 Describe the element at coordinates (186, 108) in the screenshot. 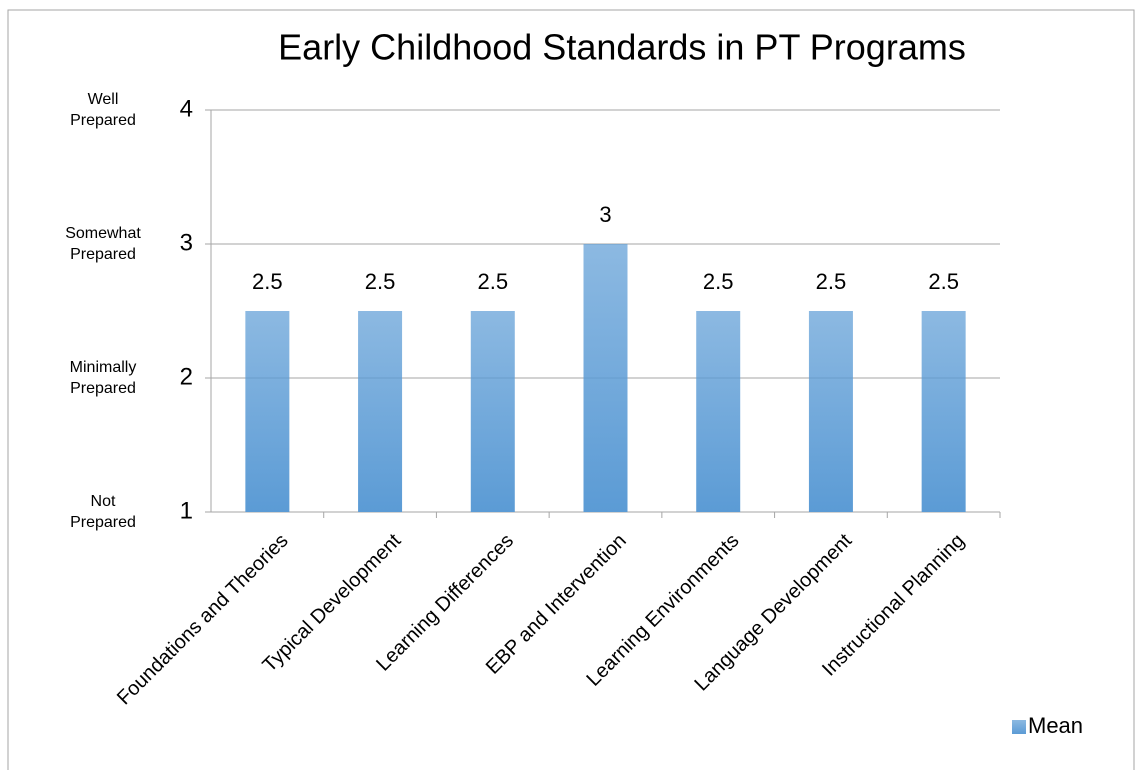

I see `y-tick-label: 4` at that location.